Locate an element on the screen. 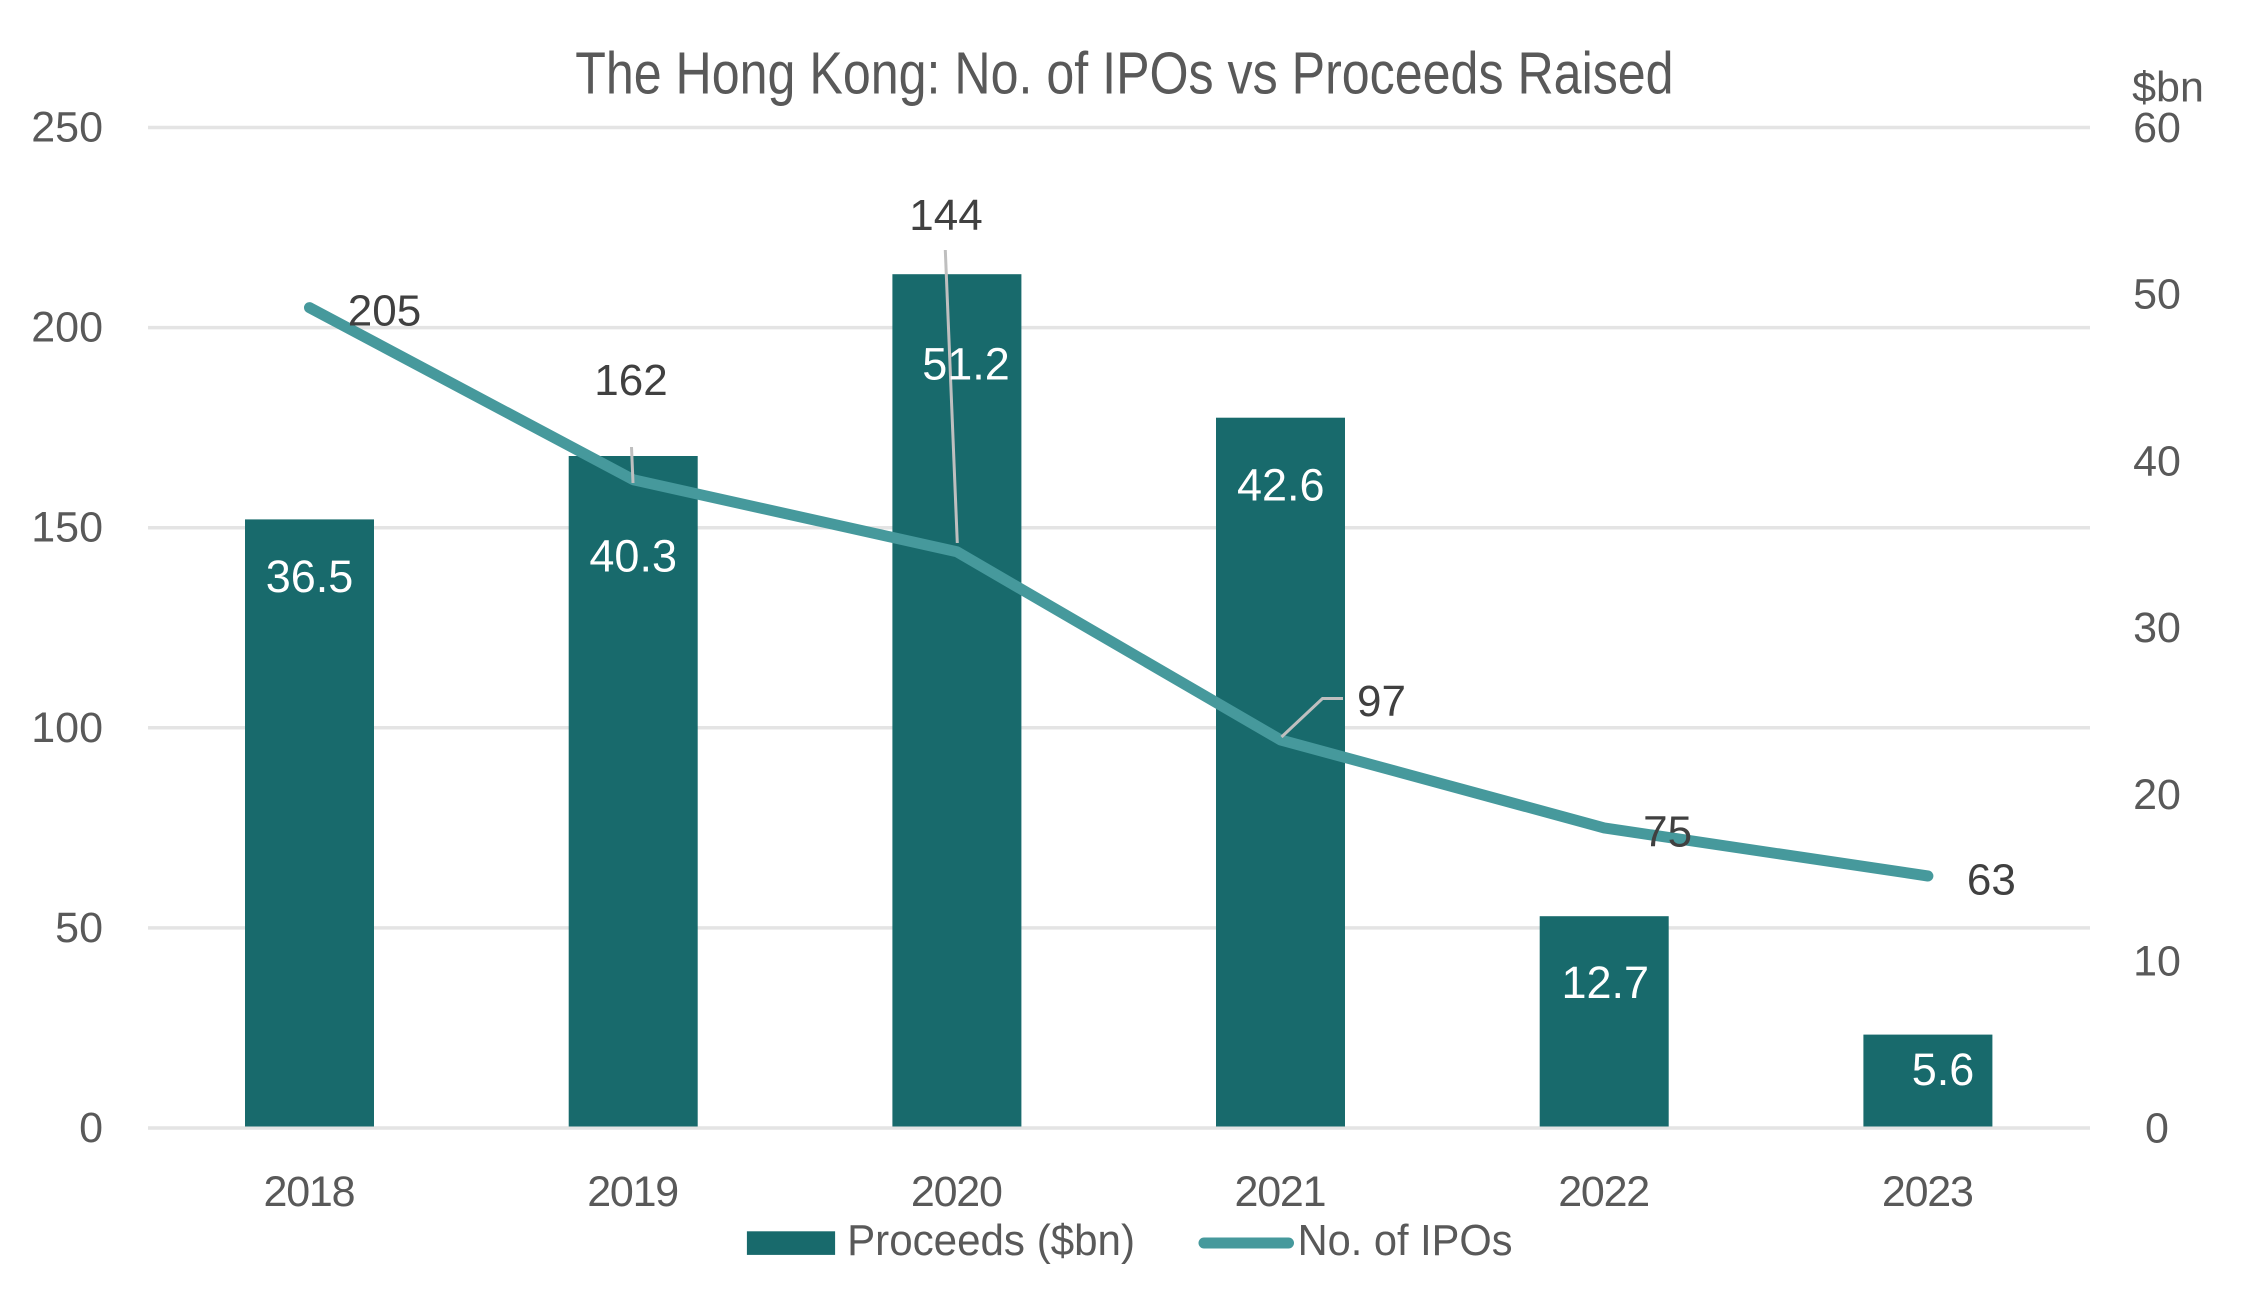 Image resolution: width=2247 pixels, height=1313 pixels. svg-text: 30 is located at coordinates (2157, 628).